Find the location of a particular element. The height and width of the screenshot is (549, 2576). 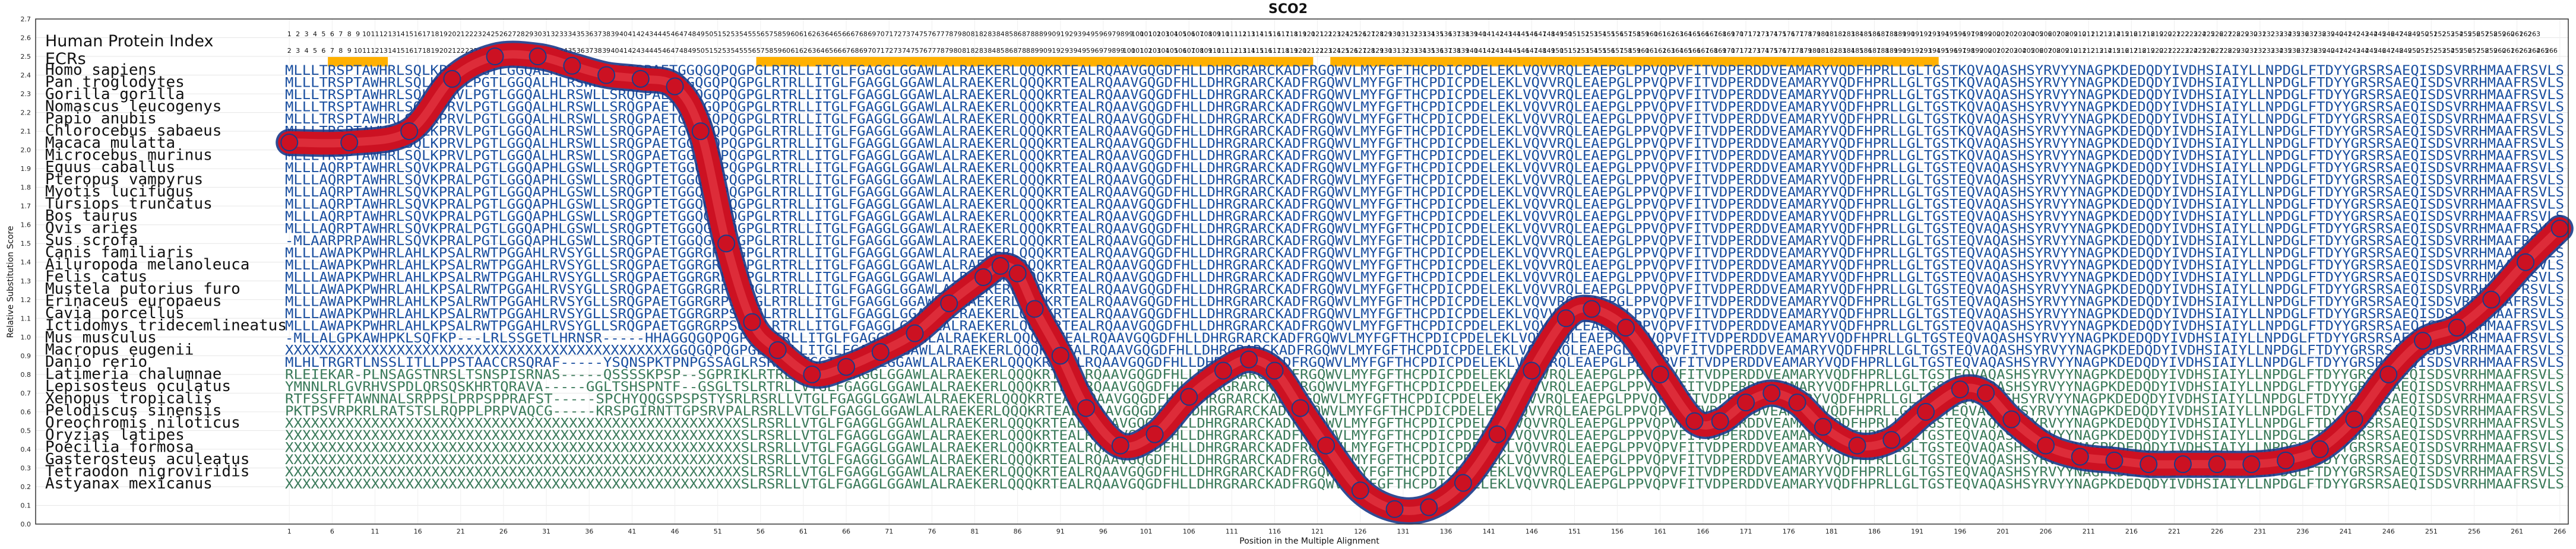

ecr-index-number: 148 is located at coordinates (1540, 51).